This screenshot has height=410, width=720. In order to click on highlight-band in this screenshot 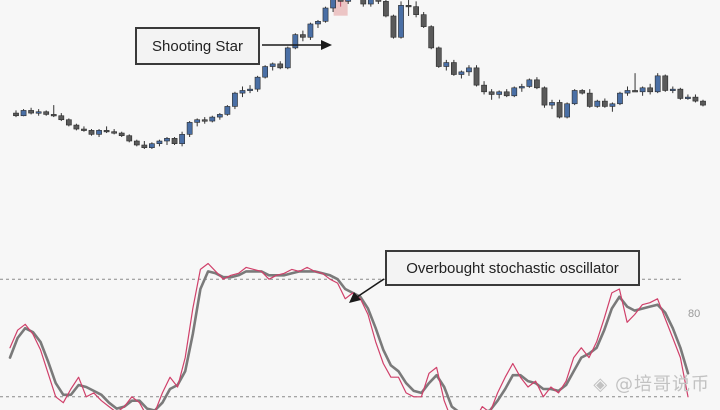, I will do `click(340, 8)`.